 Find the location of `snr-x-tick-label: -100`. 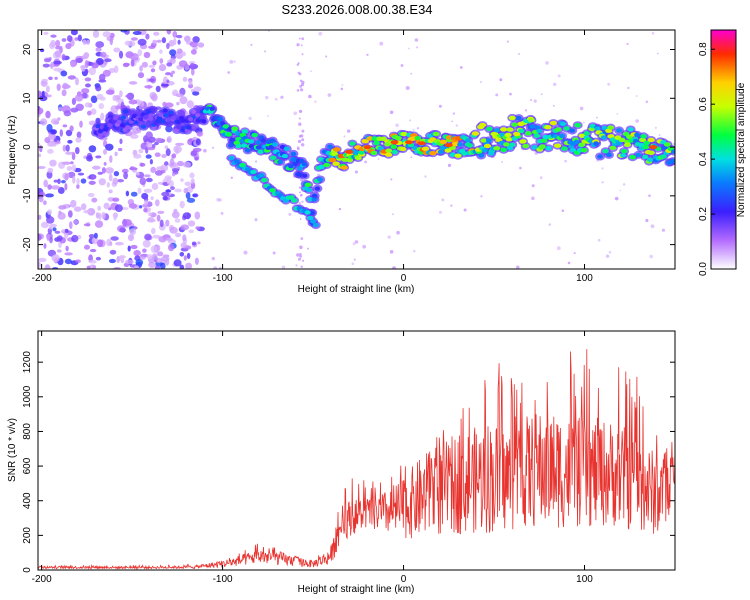

snr-x-tick-label: -100 is located at coordinates (223, 579).